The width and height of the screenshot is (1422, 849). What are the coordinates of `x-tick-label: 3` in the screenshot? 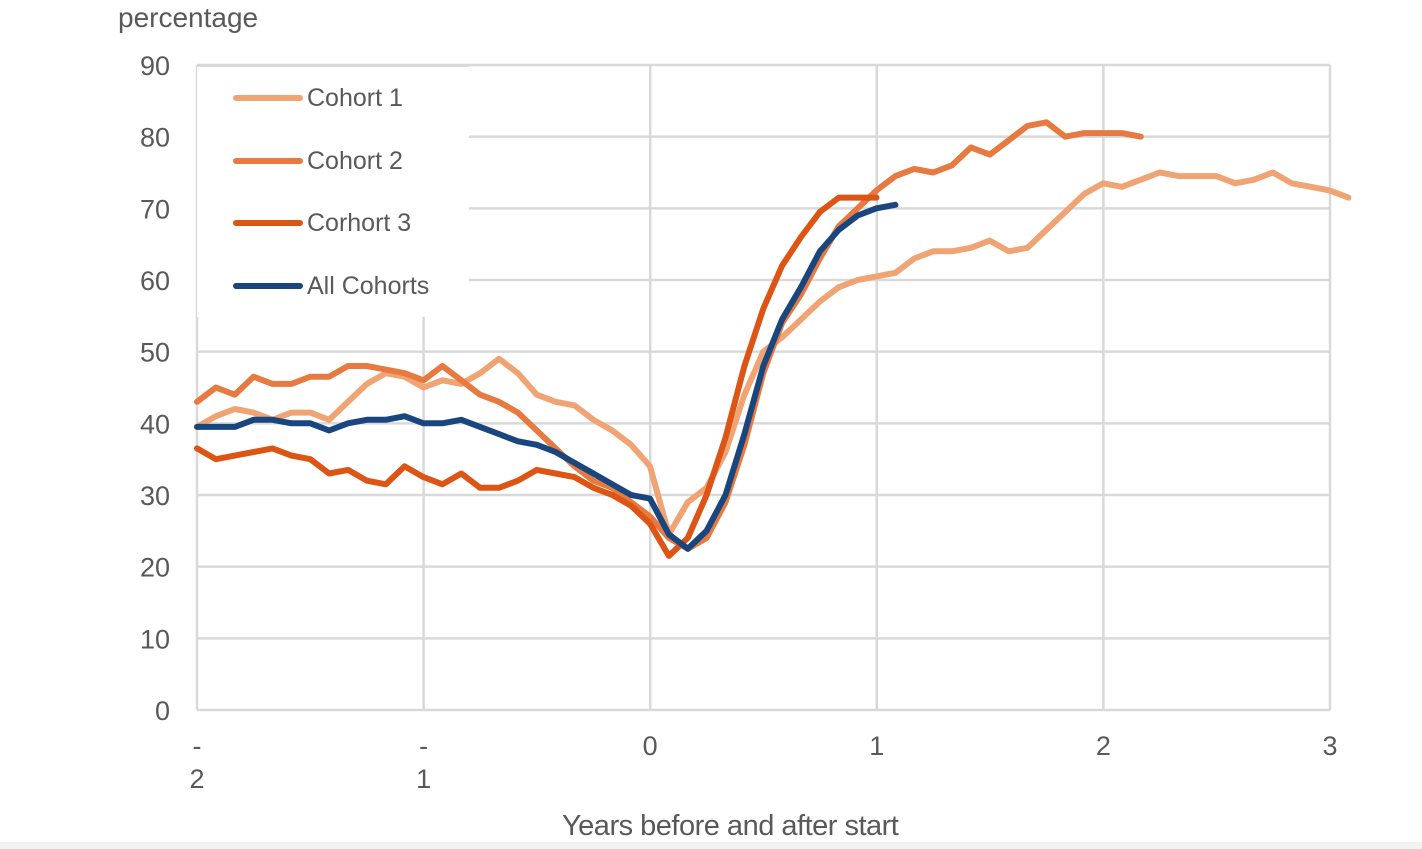 It's located at (1329, 746).